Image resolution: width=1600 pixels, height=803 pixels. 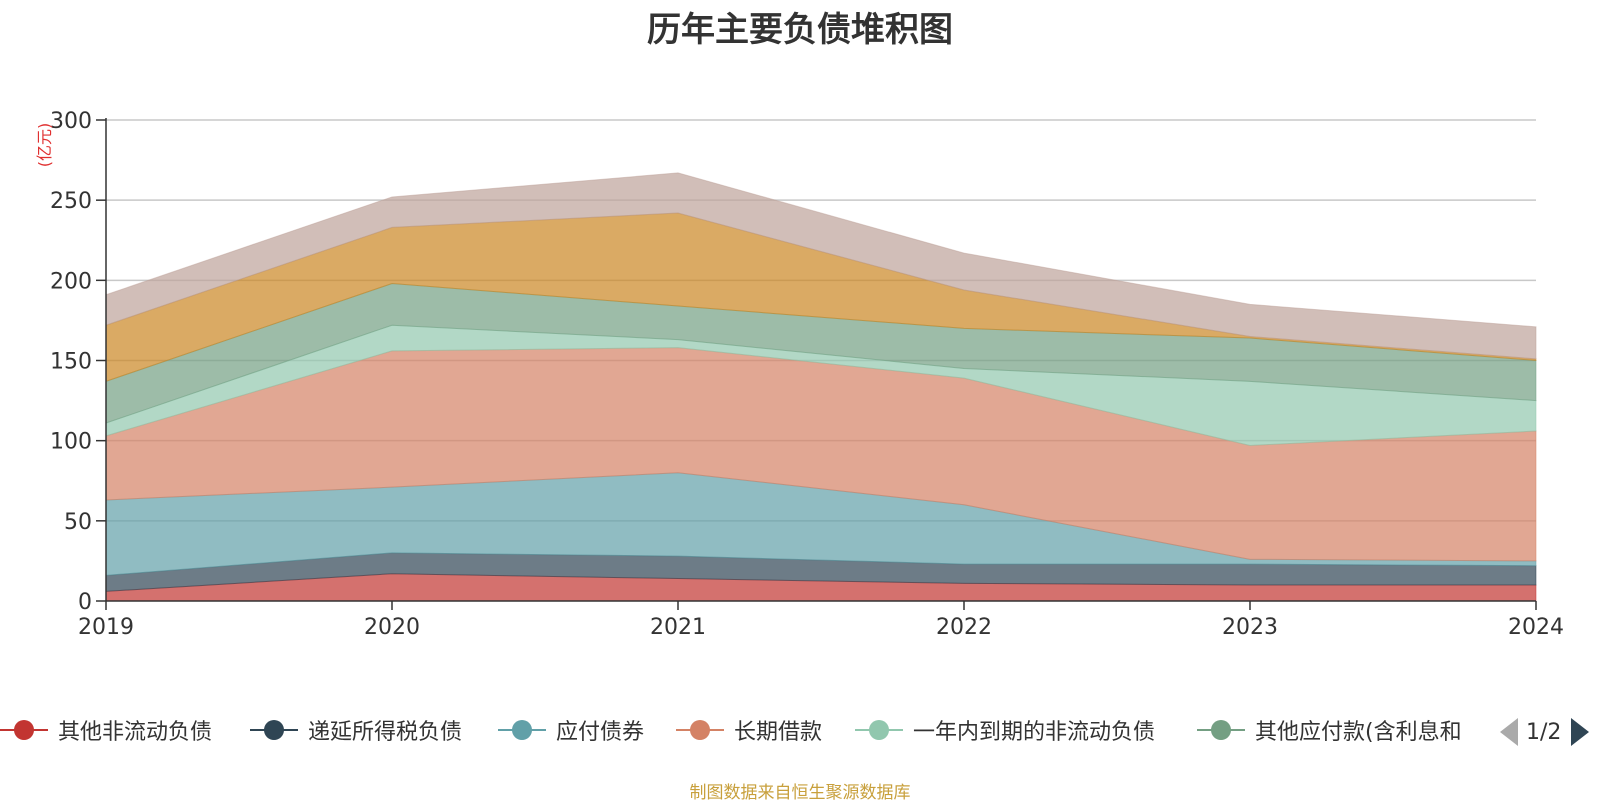 What do you see at coordinates (392, 627) in the screenshot?
I see `x-tick-label-2020: 2020` at bounding box center [392, 627].